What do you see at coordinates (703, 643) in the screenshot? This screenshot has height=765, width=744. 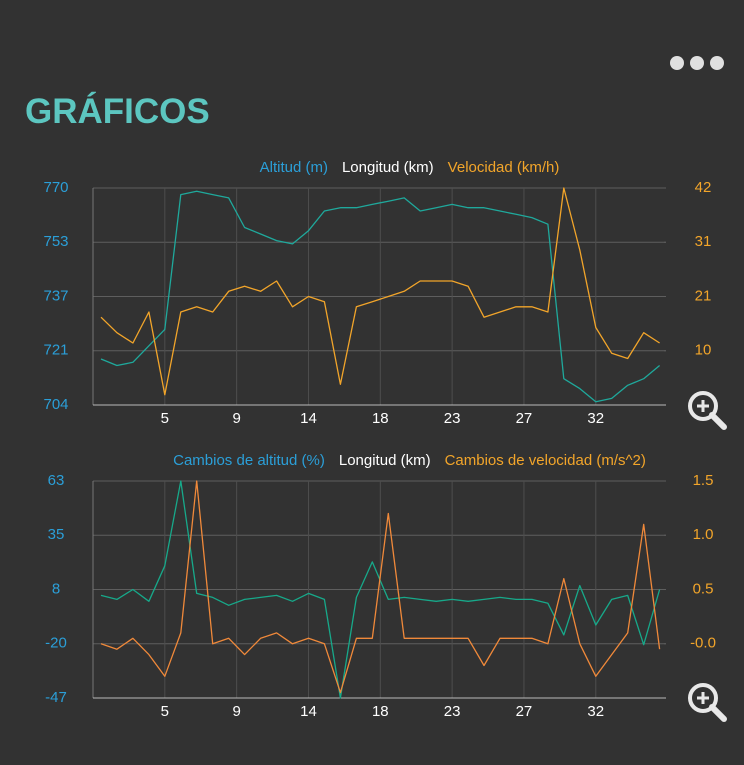 I see `y2-tick-label: -0.0` at bounding box center [703, 643].